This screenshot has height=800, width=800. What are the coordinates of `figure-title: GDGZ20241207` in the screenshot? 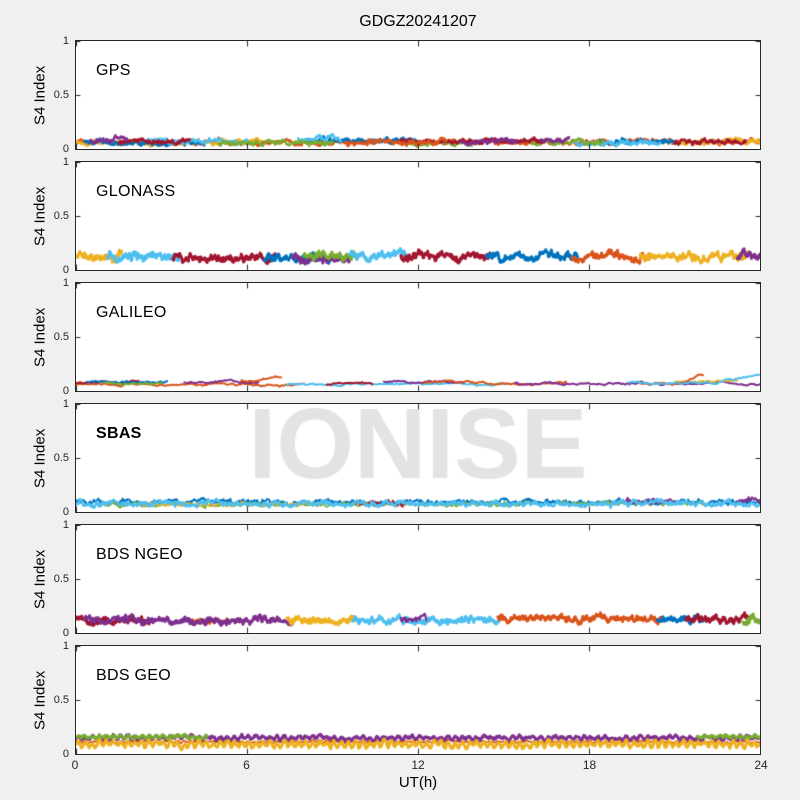 It's located at (418, 21).